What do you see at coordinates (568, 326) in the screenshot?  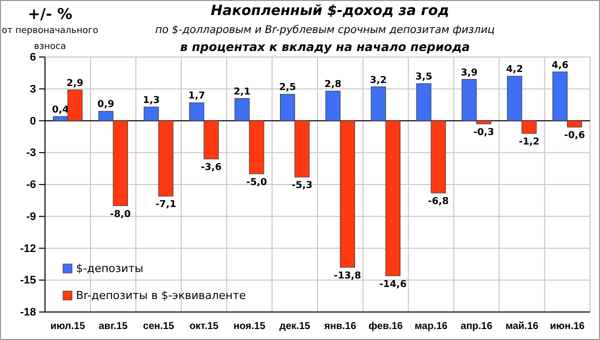 I see `x-tick-label: июн.16` at bounding box center [568, 326].